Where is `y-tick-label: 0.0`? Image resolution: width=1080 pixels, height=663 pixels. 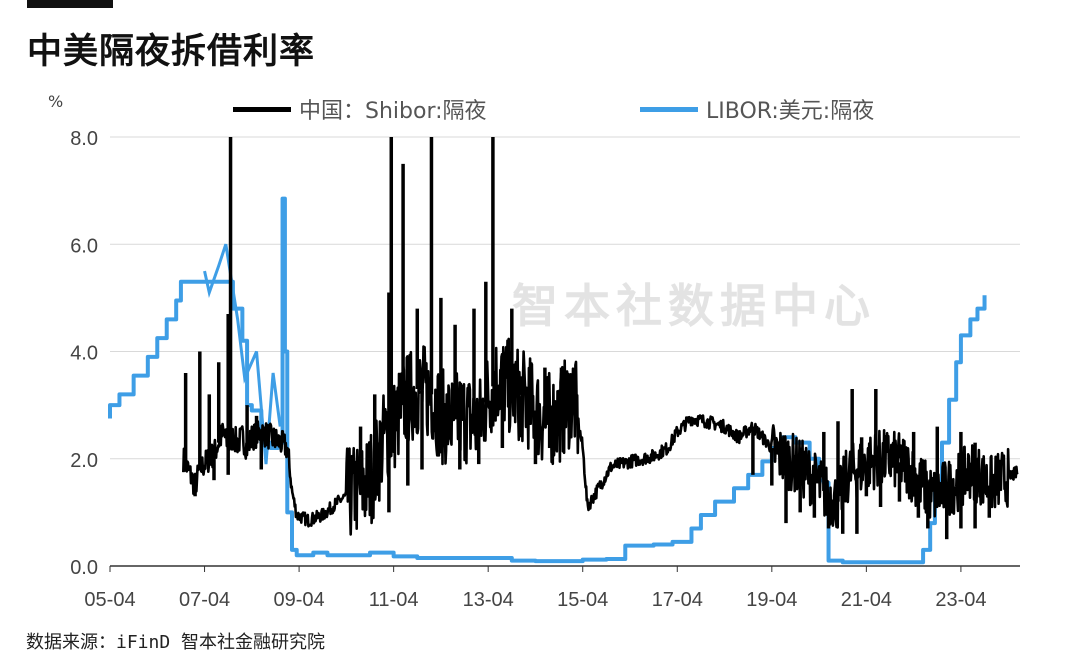
y-tick-label: 0.0 is located at coordinates (84, 568).